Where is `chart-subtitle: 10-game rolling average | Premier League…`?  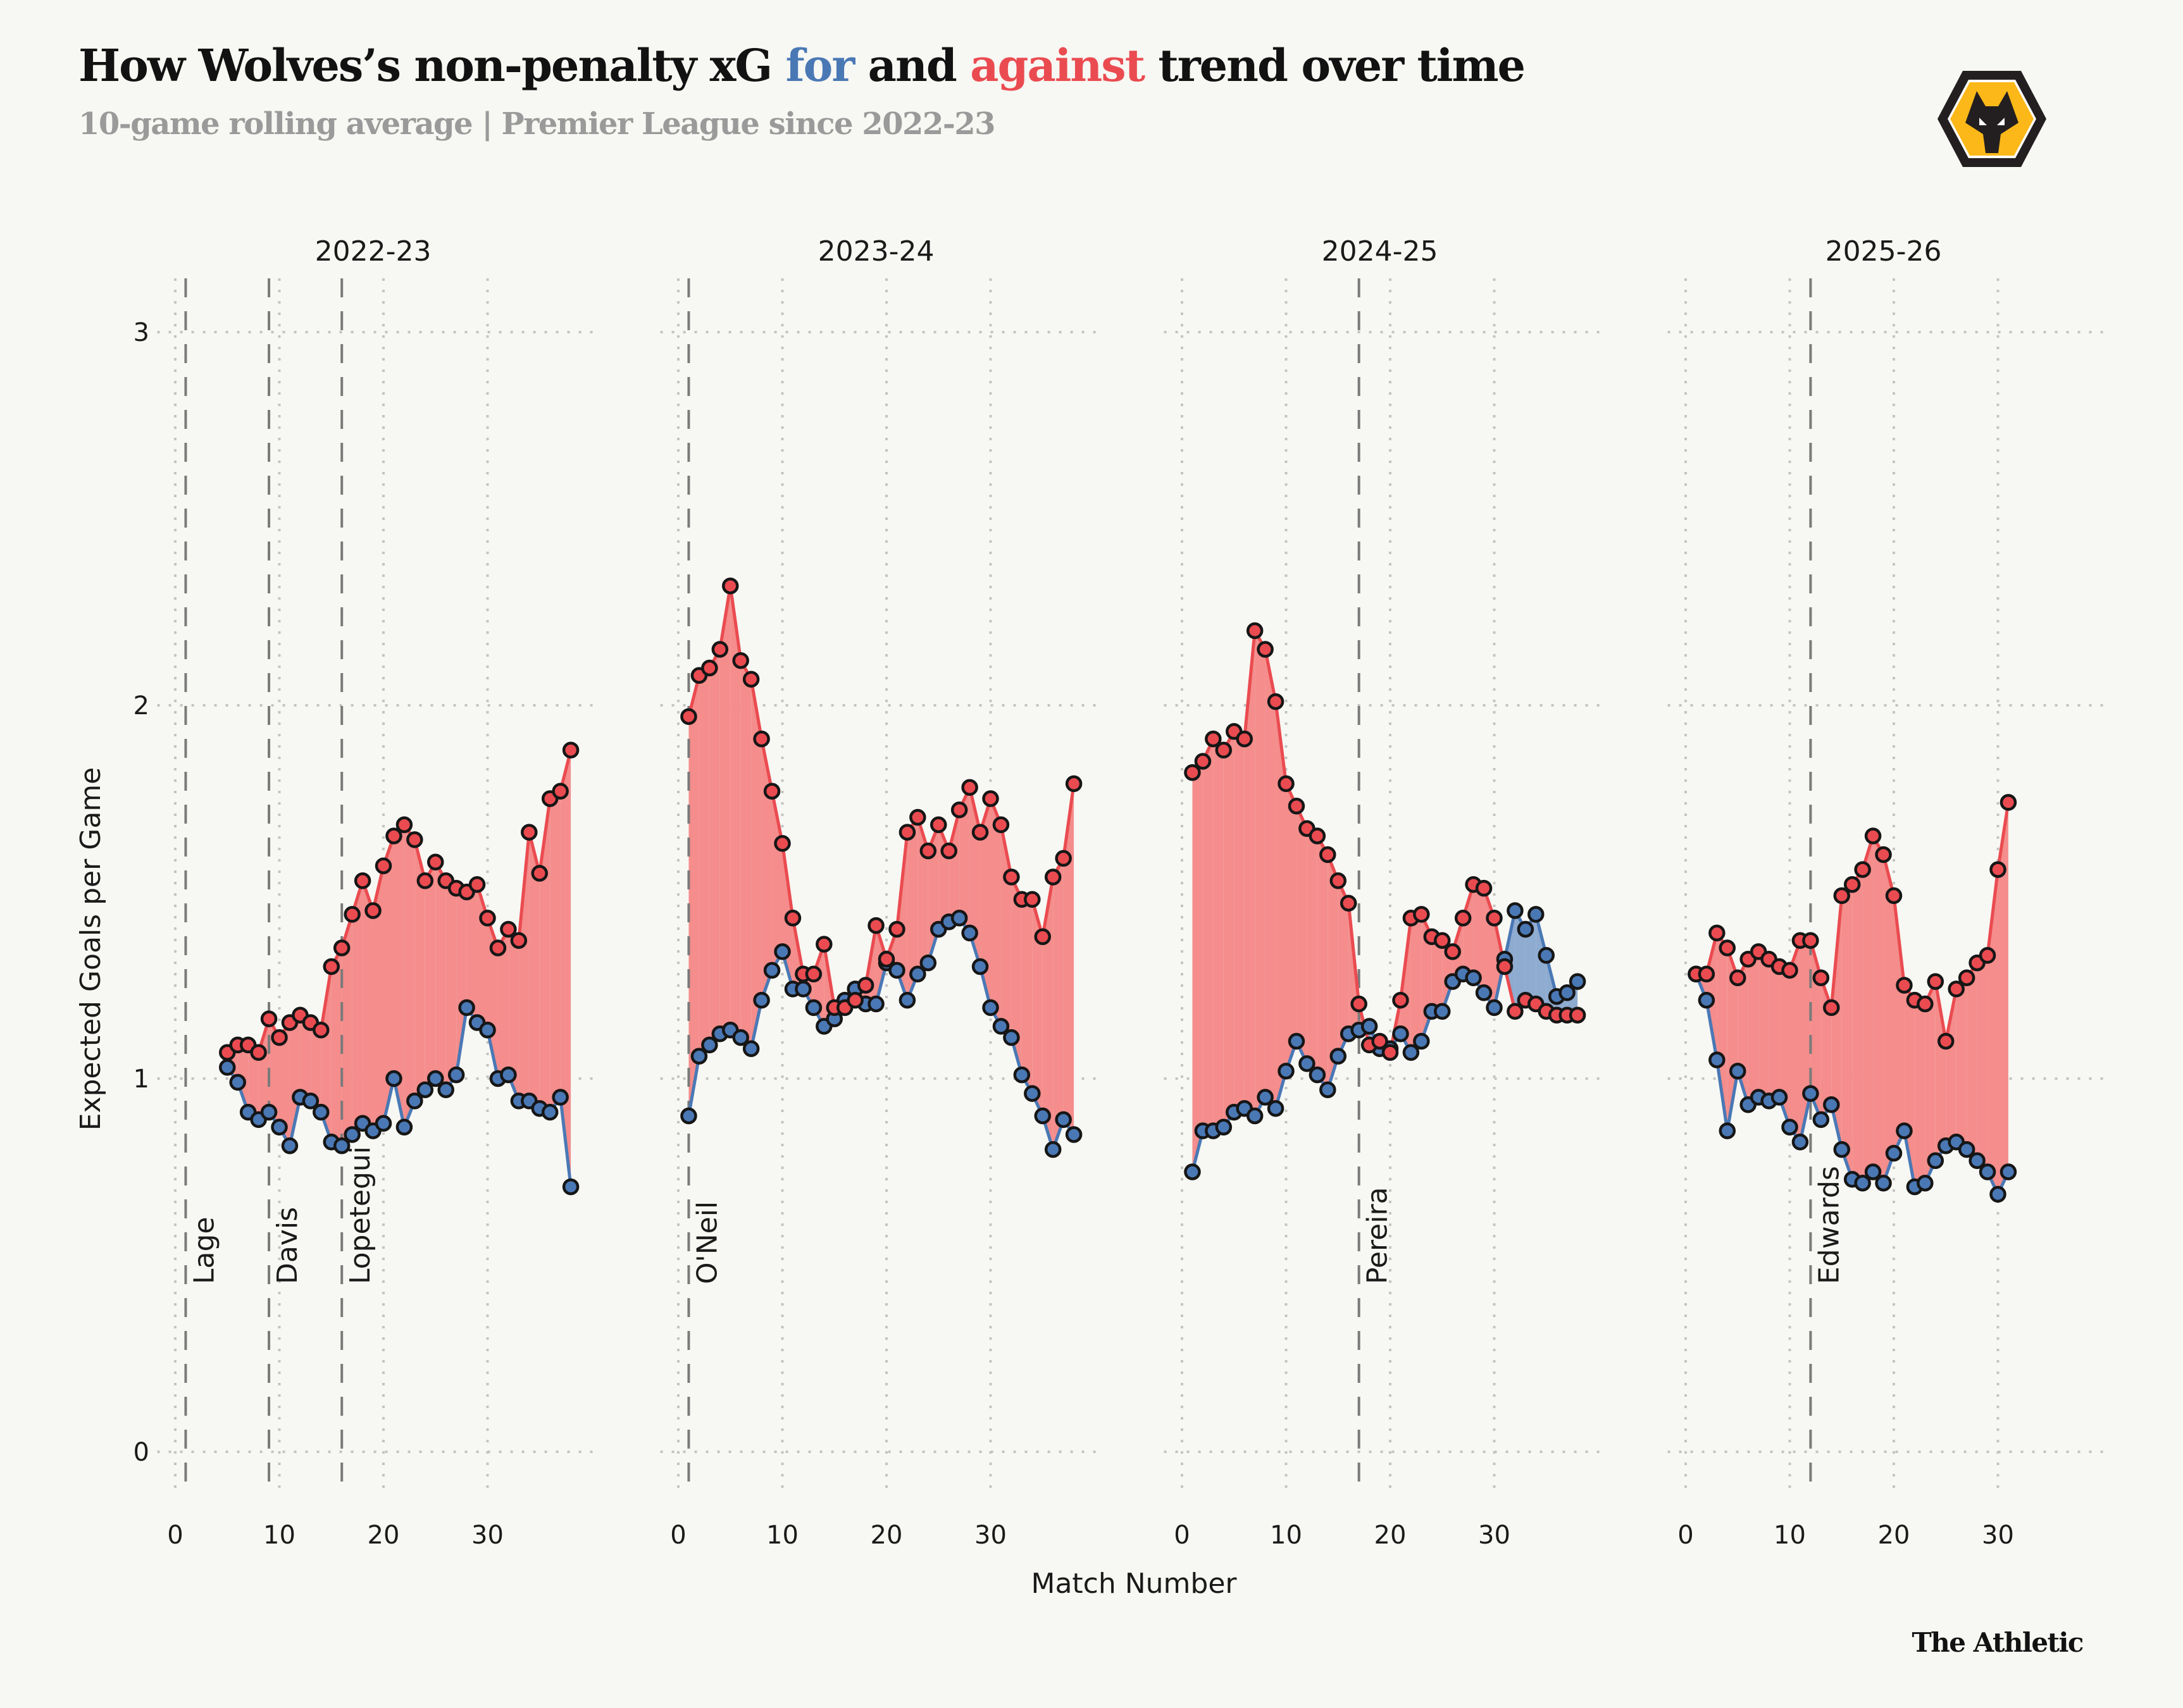
chart-subtitle: 10-game rolling average | Premier League… is located at coordinates (537, 124).